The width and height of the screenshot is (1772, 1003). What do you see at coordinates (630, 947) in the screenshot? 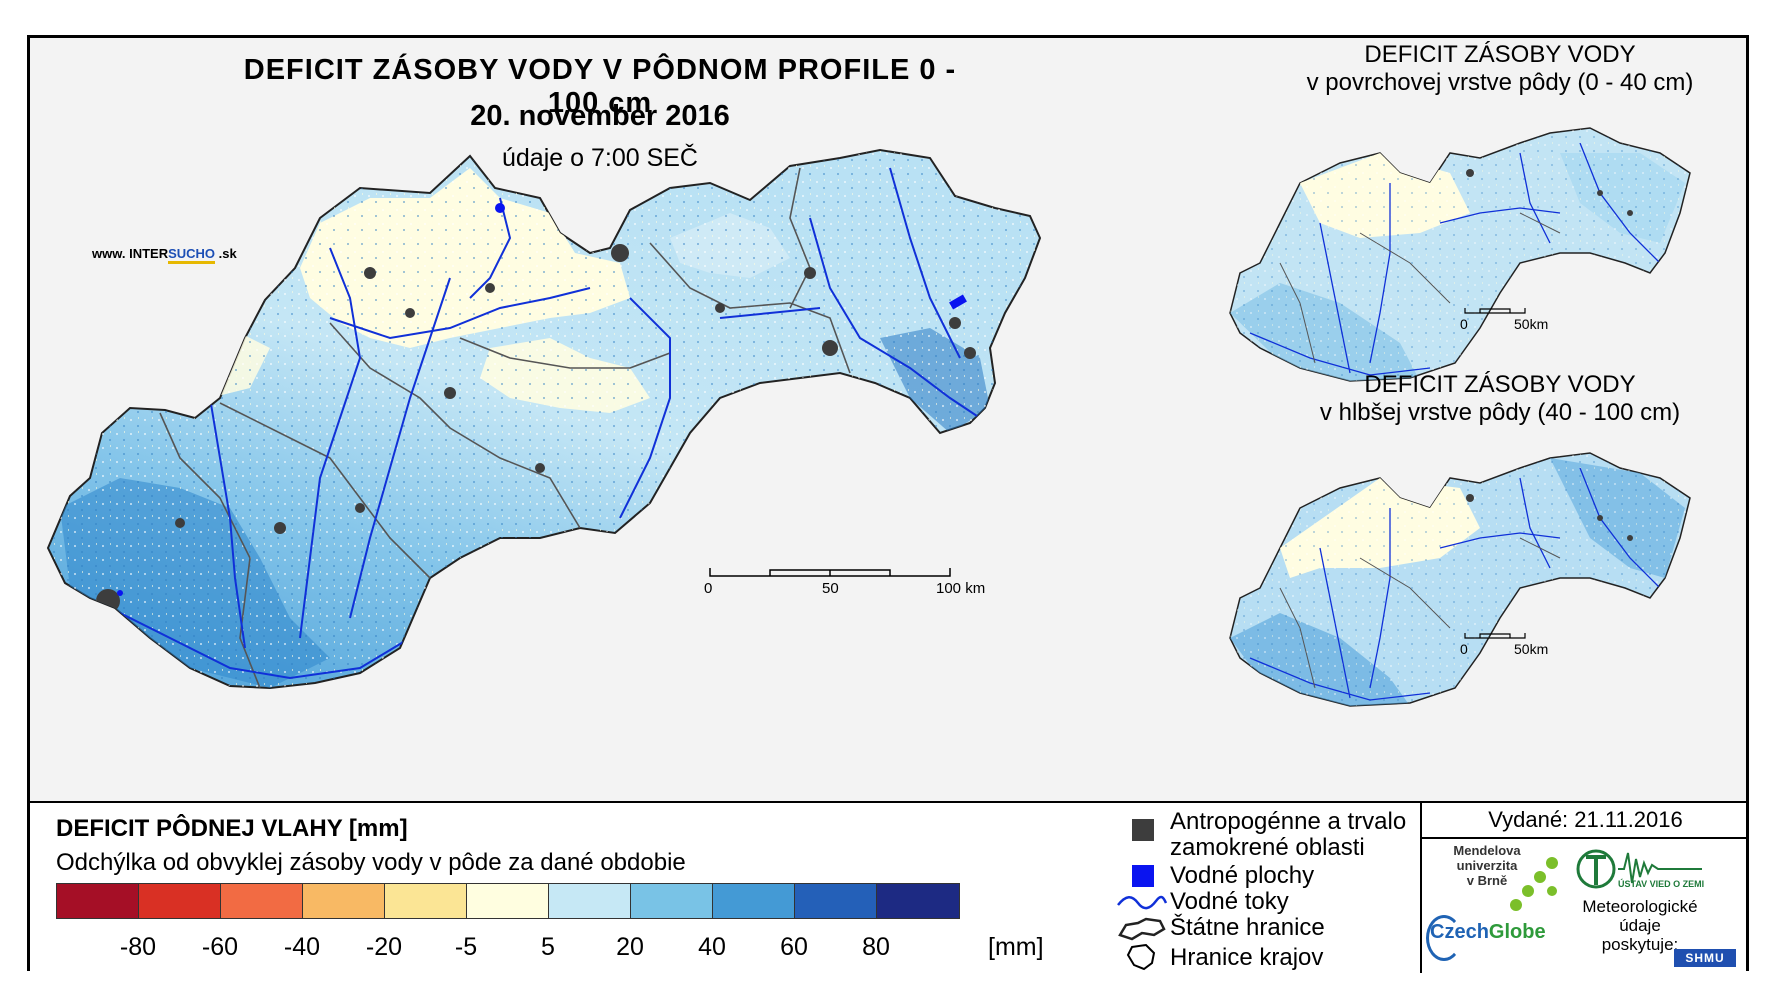
I see `legend-tick: 20` at bounding box center [630, 947].